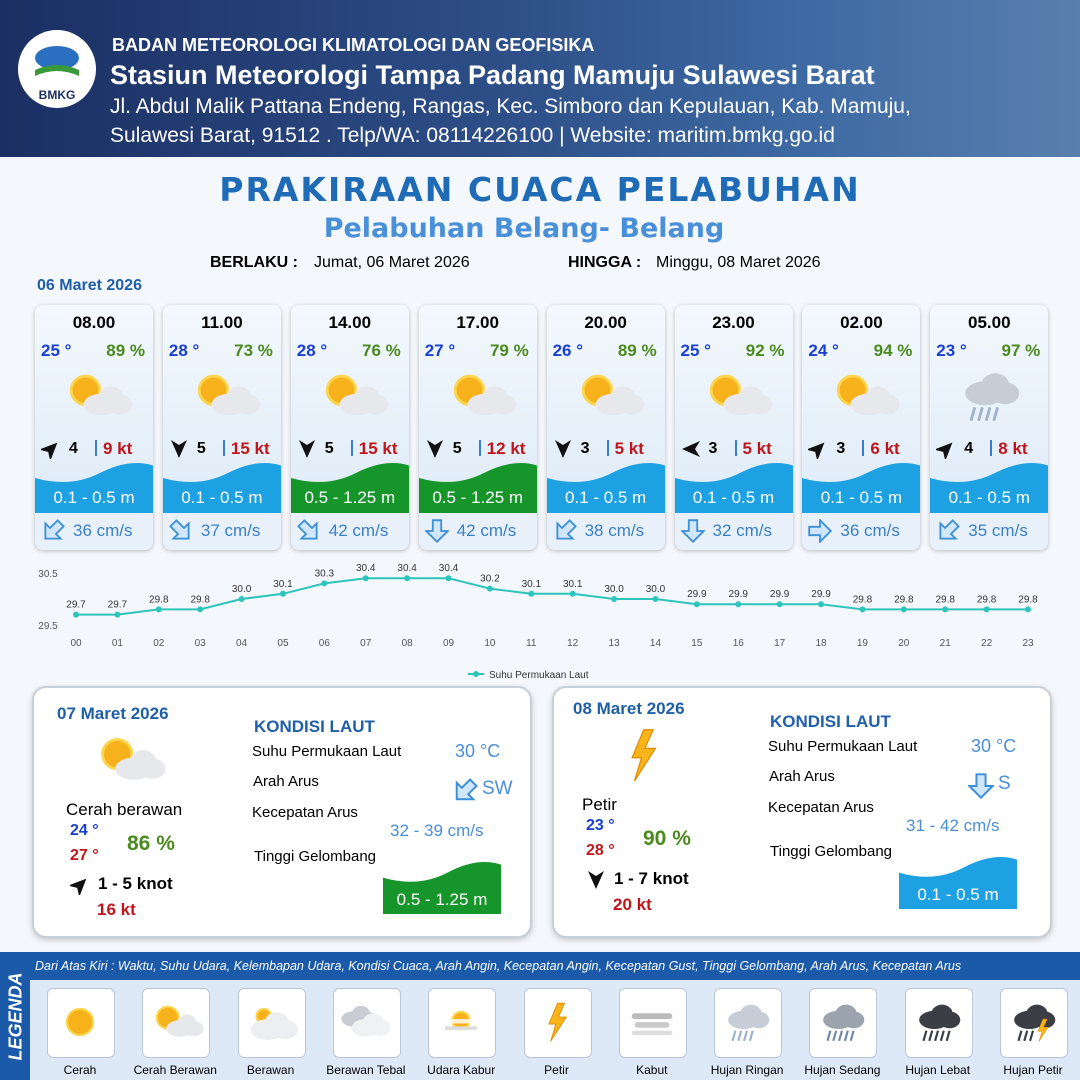  I want to click on gust: 9 kt, so click(118, 448).